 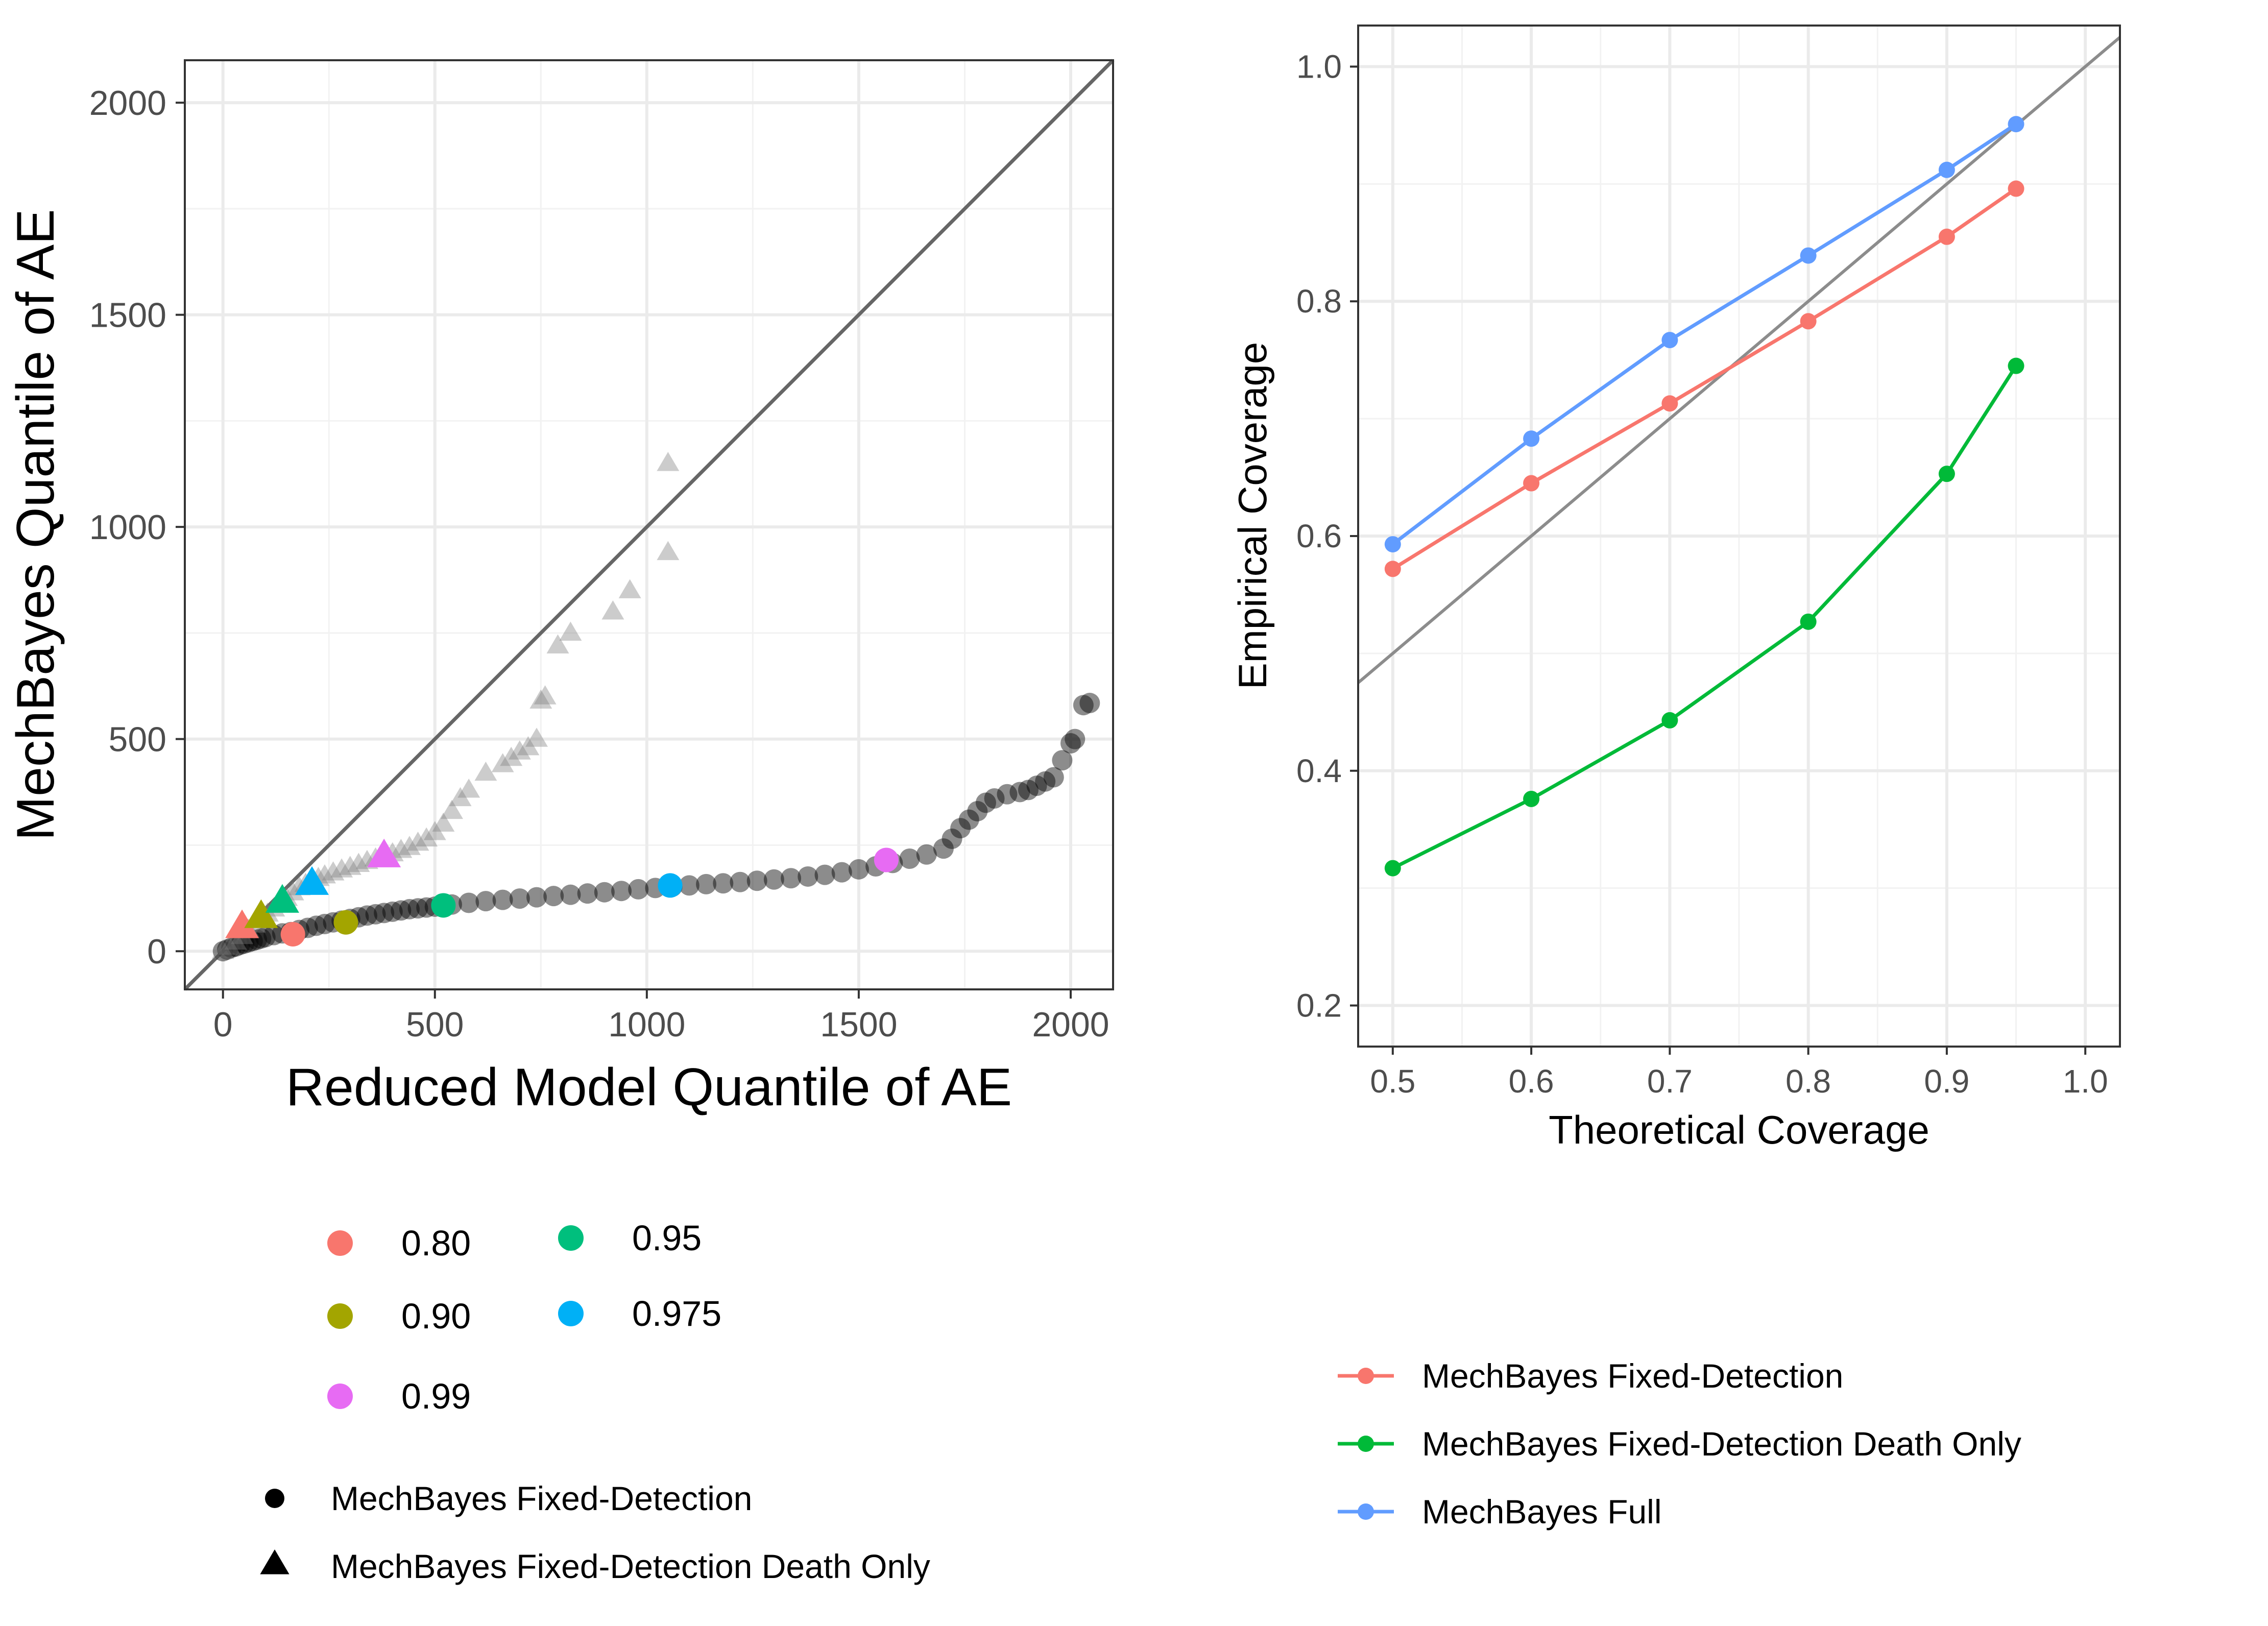 What do you see at coordinates (436, 1396) in the screenshot?
I see `quantile-legend-label: 0.99` at bounding box center [436, 1396].